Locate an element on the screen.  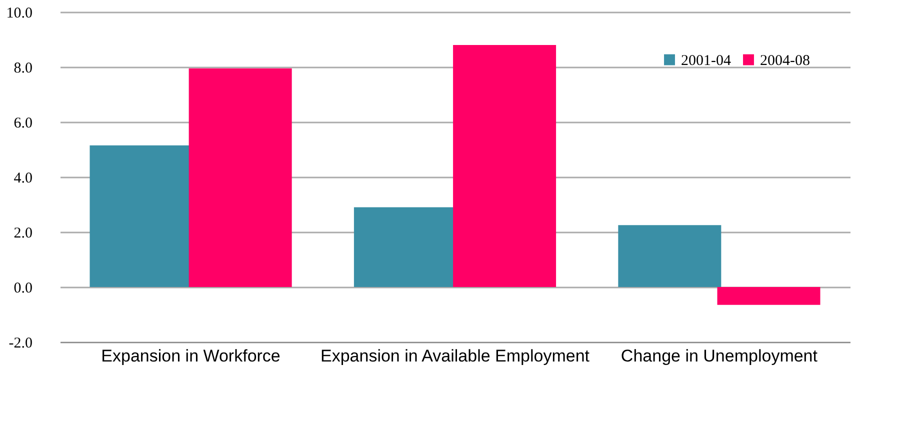
y-tick-label: 6.0 is located at coordinates (23, 124).